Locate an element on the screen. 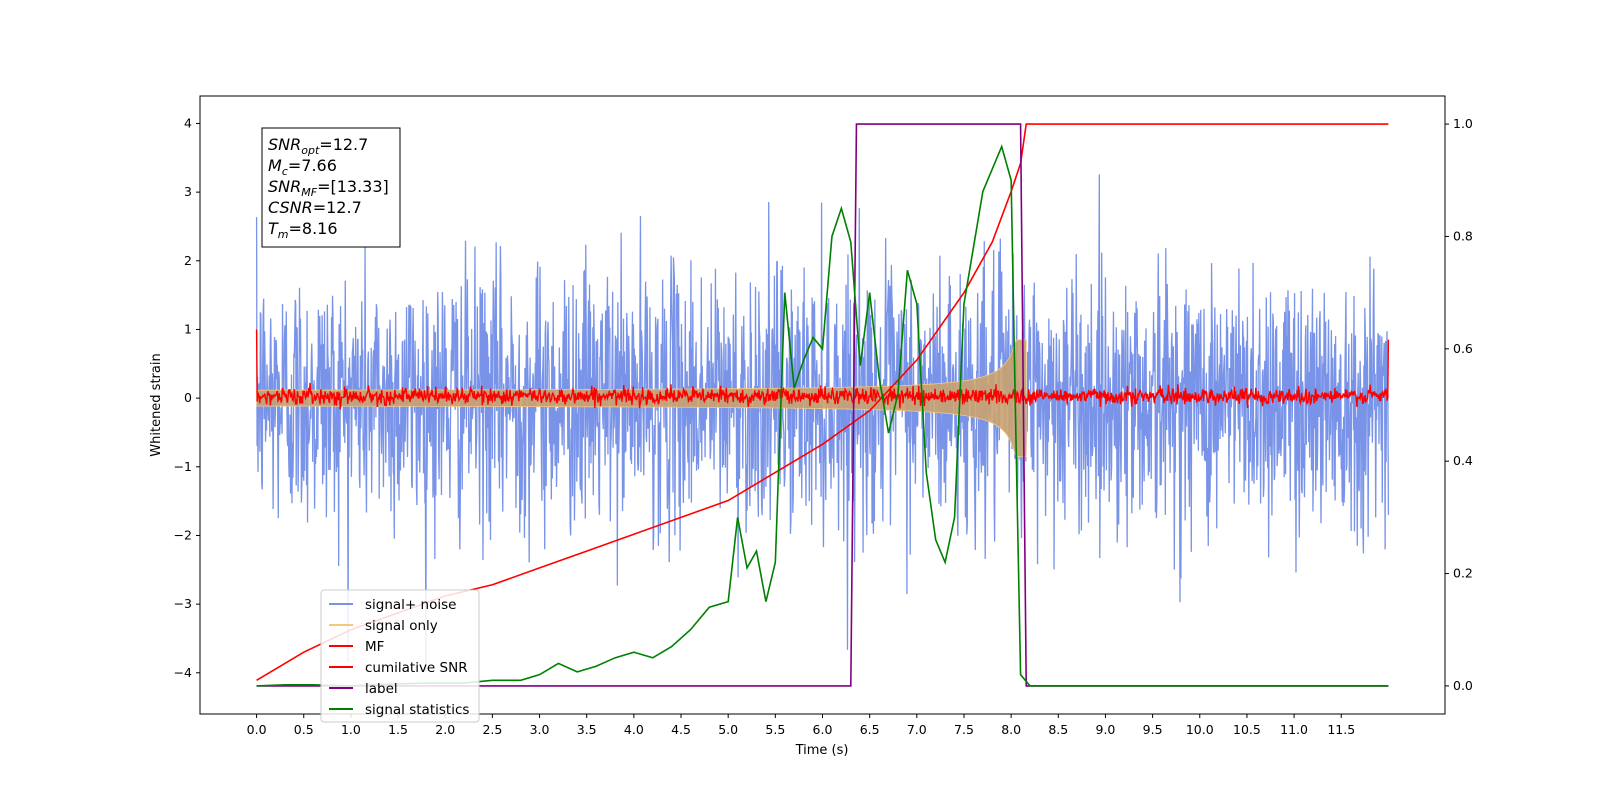 The width and height of the screenshot is (1600, 800). y-axis-left: −4 −3 −2 −1 0 1 2 3 4 is located at coordinates (187, 397).